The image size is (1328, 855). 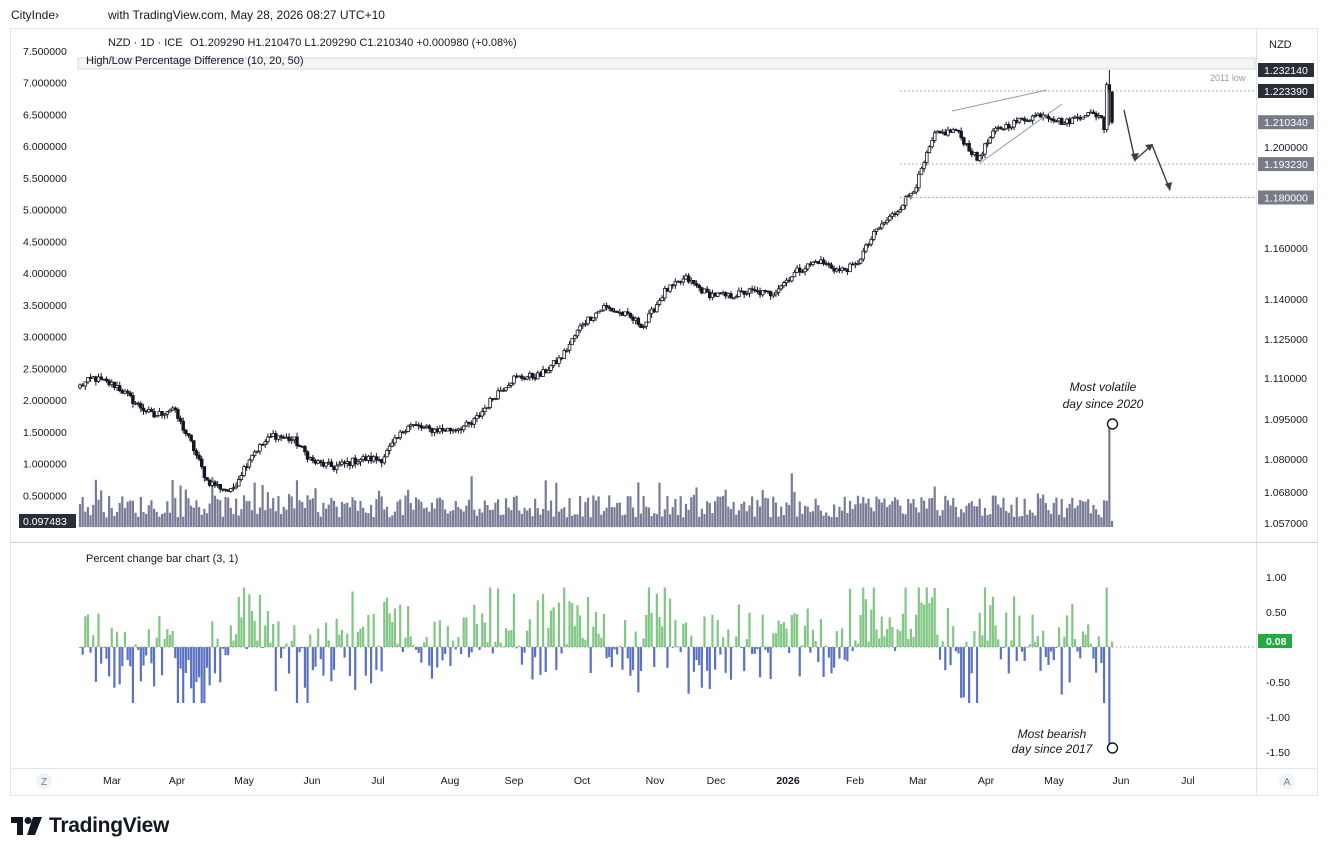 I want to click on pct-tick-label: 1.00, so click(x=1276, y=578).